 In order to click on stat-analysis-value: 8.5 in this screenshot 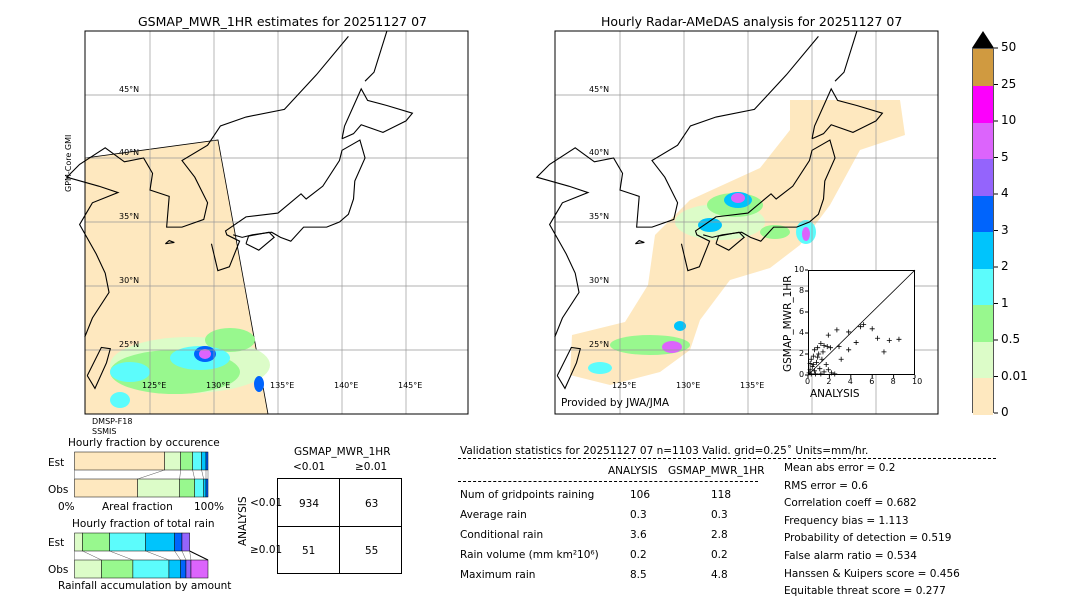, I will do `click(638, 575)`.